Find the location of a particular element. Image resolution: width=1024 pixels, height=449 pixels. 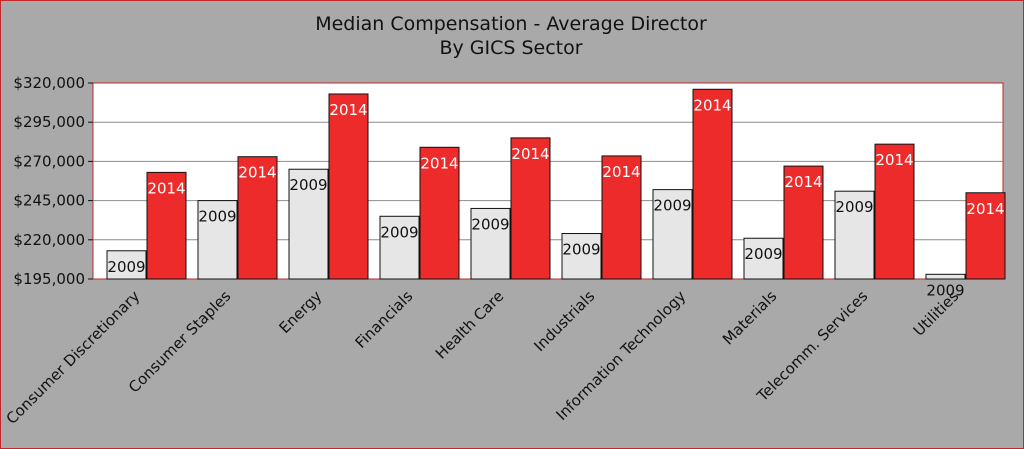

category-label: Consumer Discretionary is located at coordinates (73, 357).